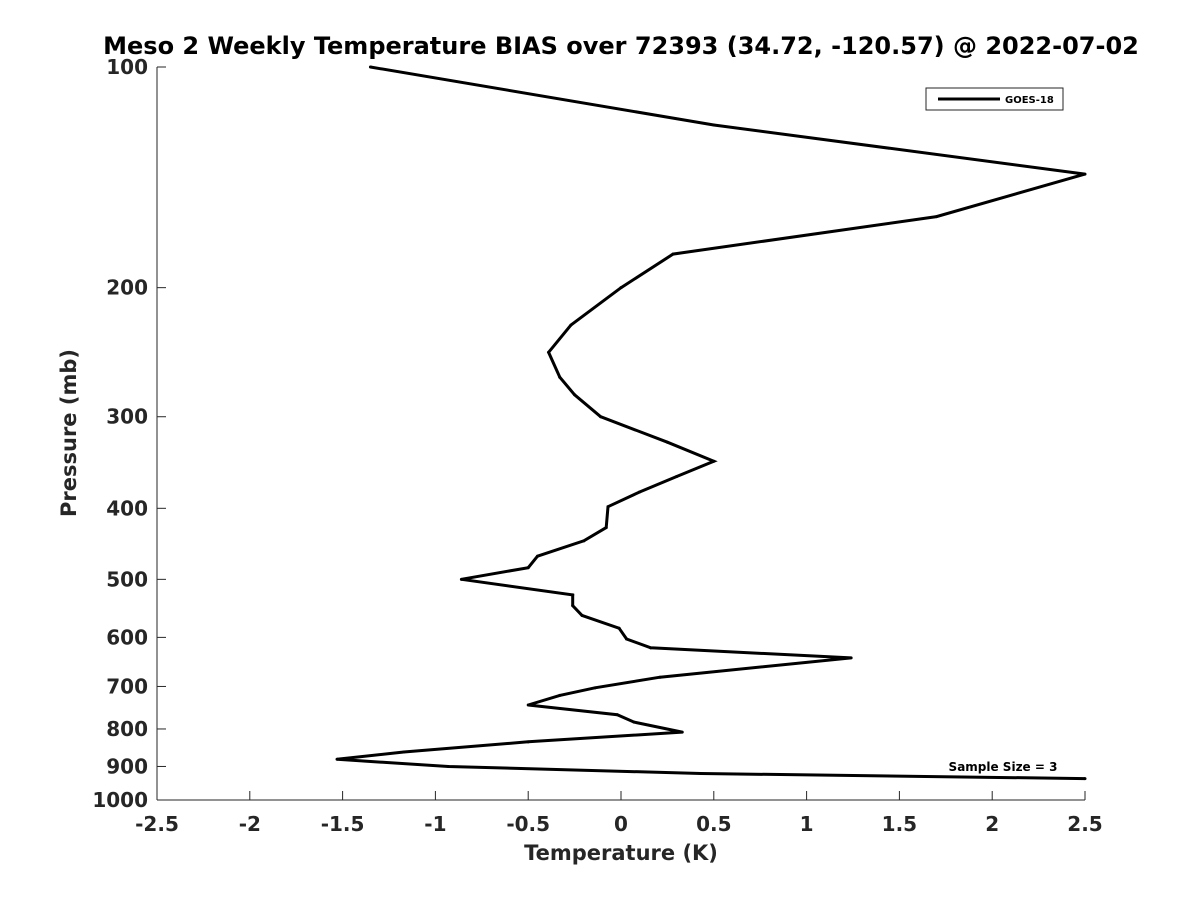  Describe the element at coordinates (807, 824) in the screenshot. I see `x-tick-label: 1` at that location.